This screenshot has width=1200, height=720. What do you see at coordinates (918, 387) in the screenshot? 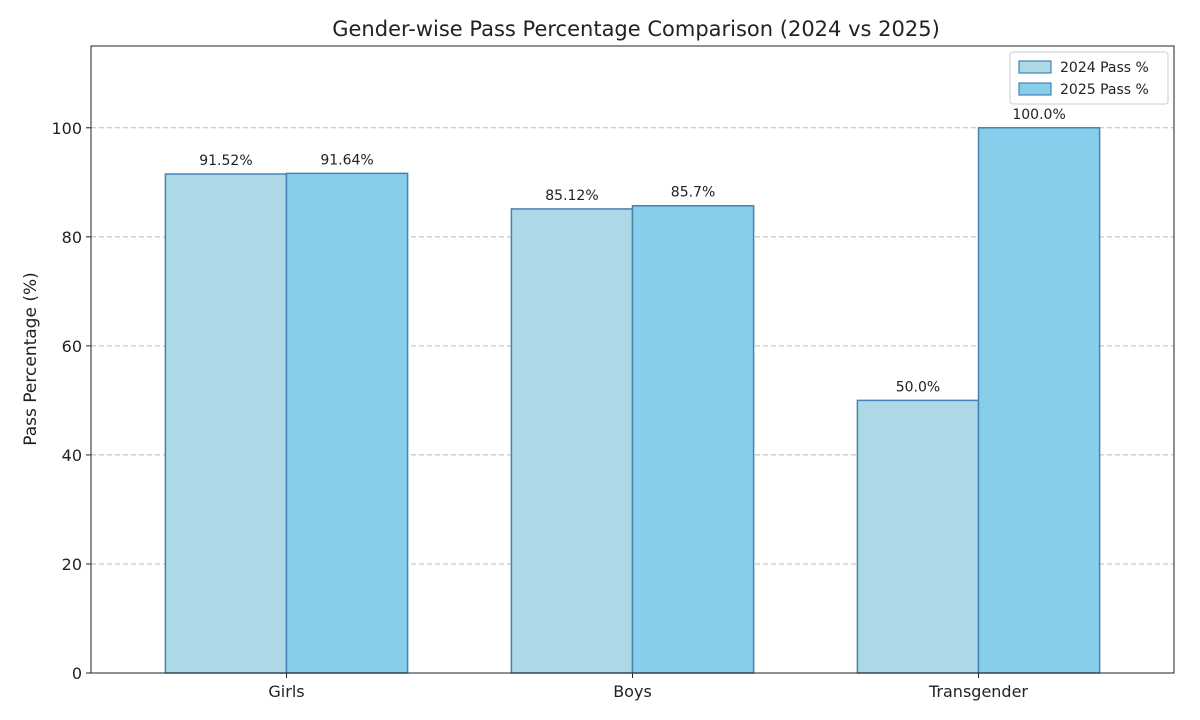
I see `bar-value-label: 50.0%` at bounding box center [918, 387].